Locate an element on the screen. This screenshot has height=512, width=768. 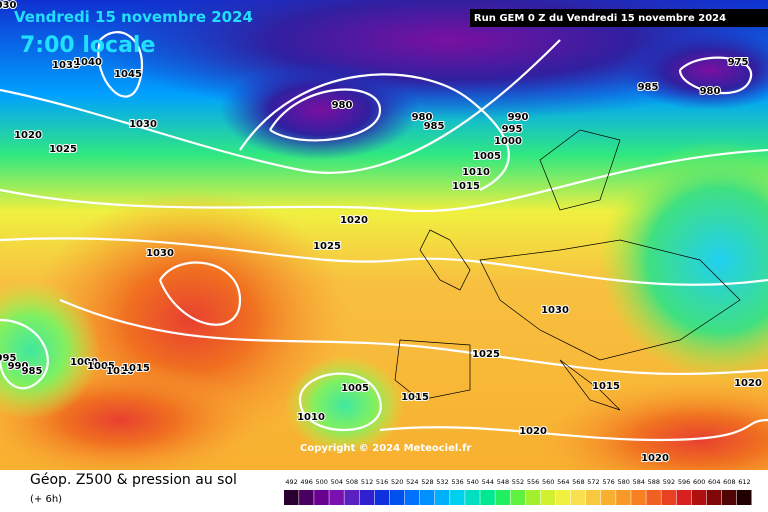
scale-label: 540 is located at coordinates (472, 482).